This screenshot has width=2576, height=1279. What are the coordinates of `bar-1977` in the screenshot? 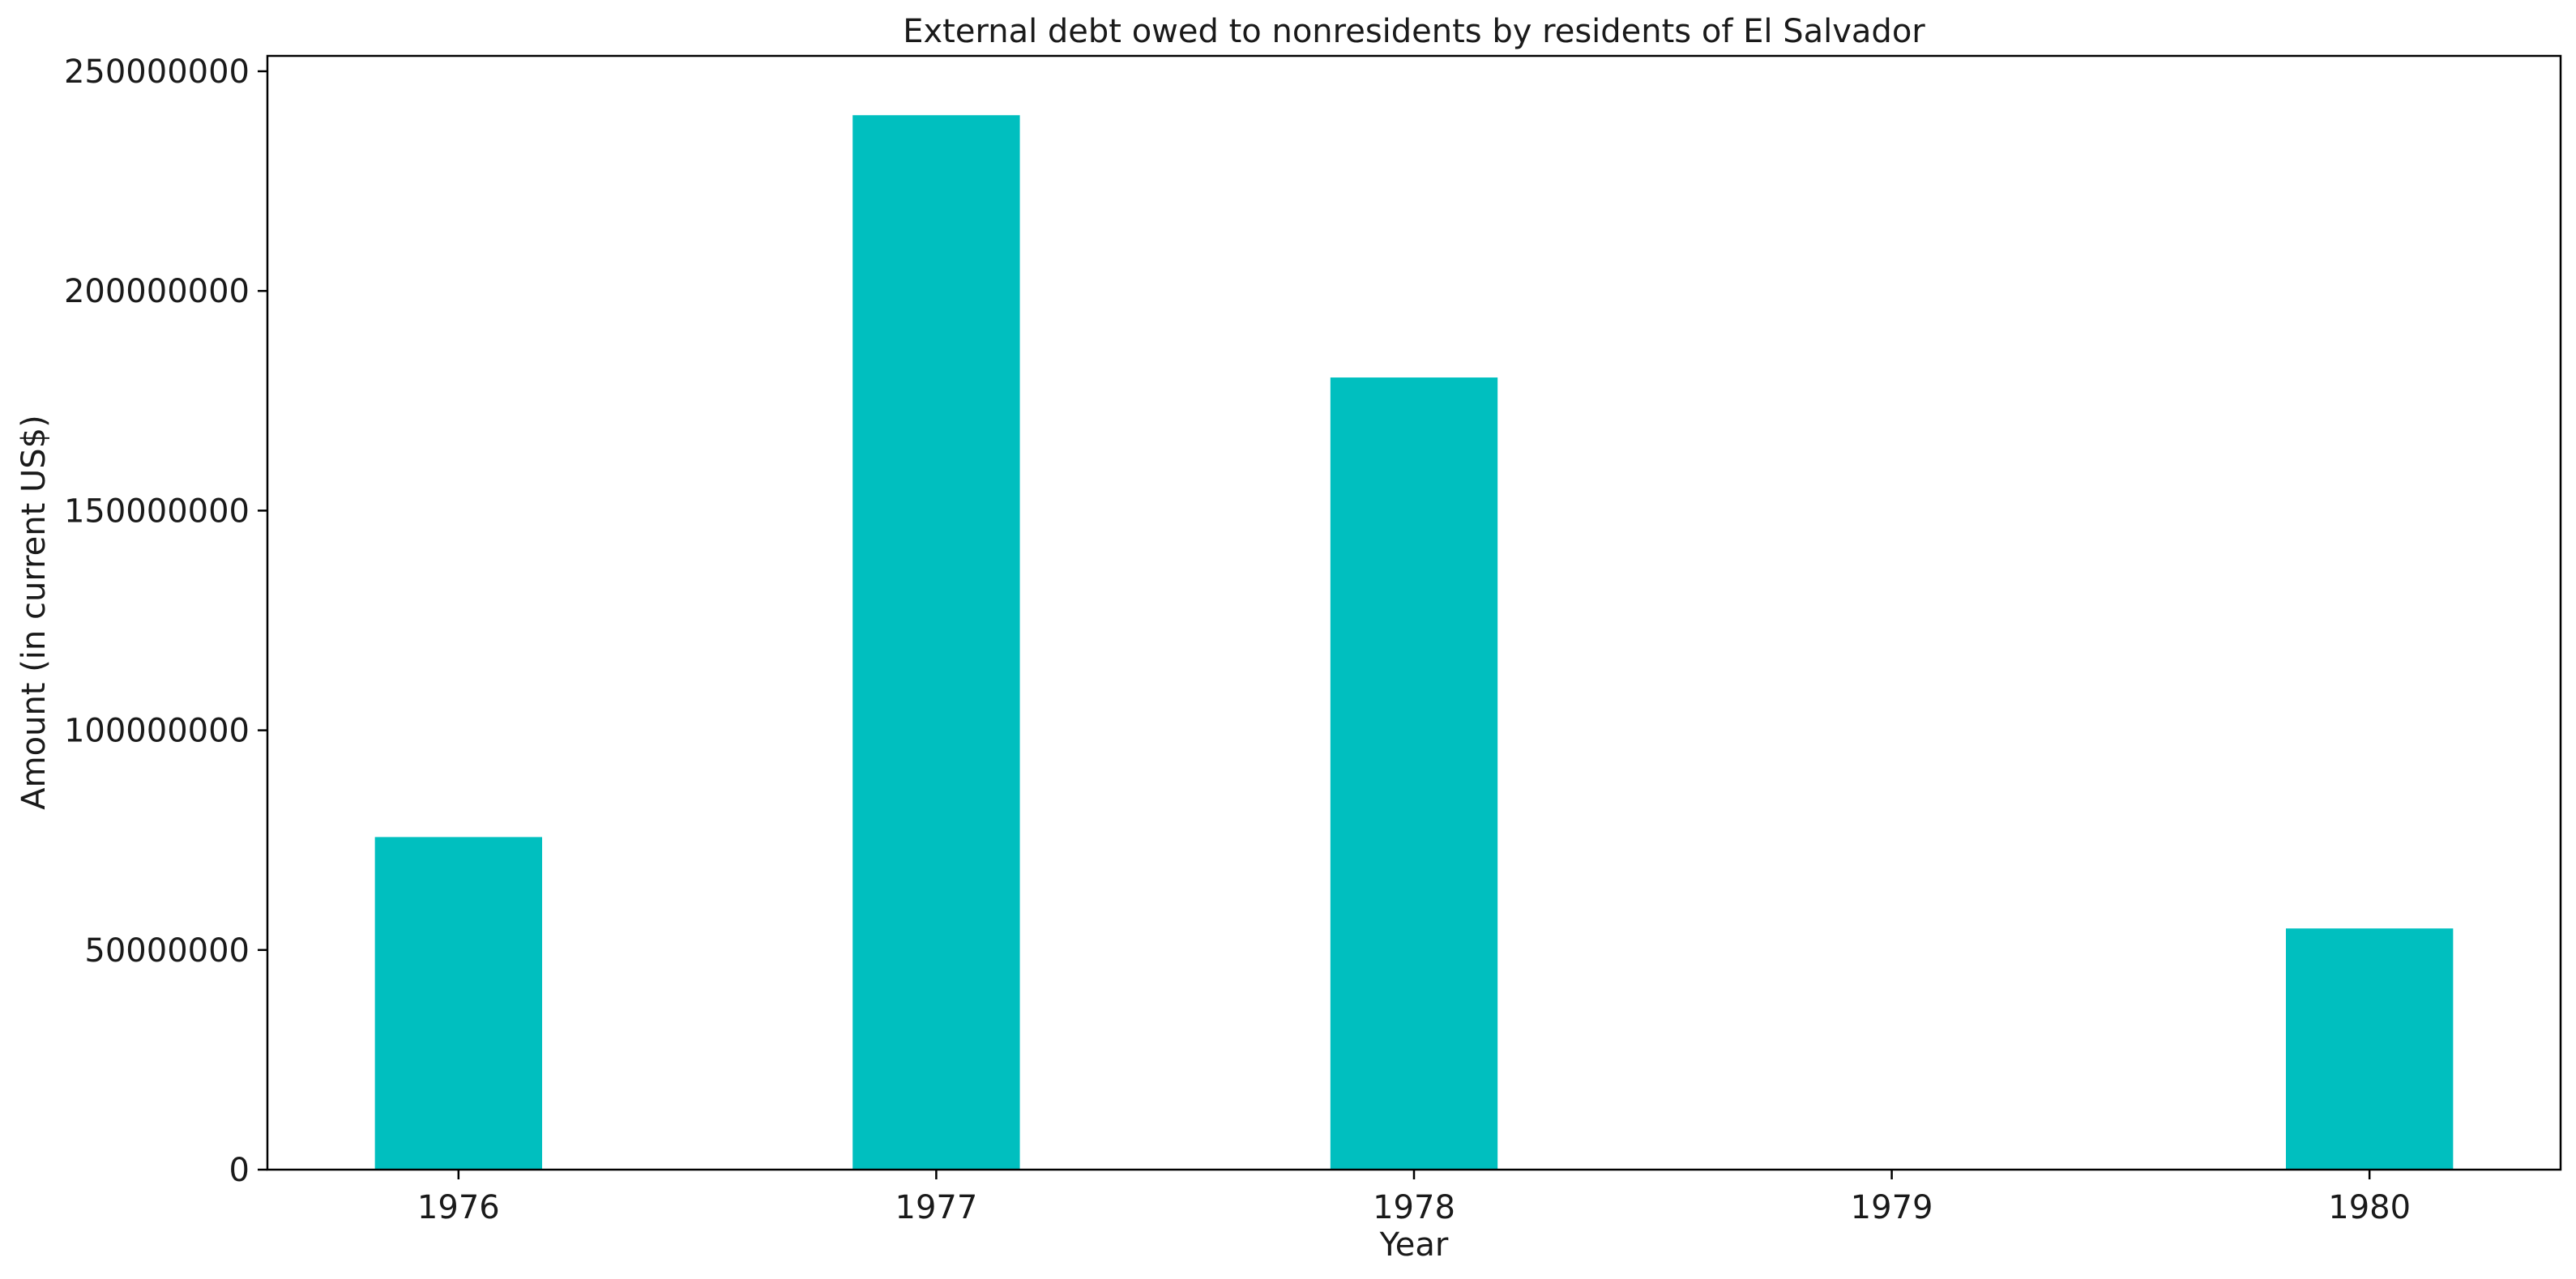 It's located at (936, 642).